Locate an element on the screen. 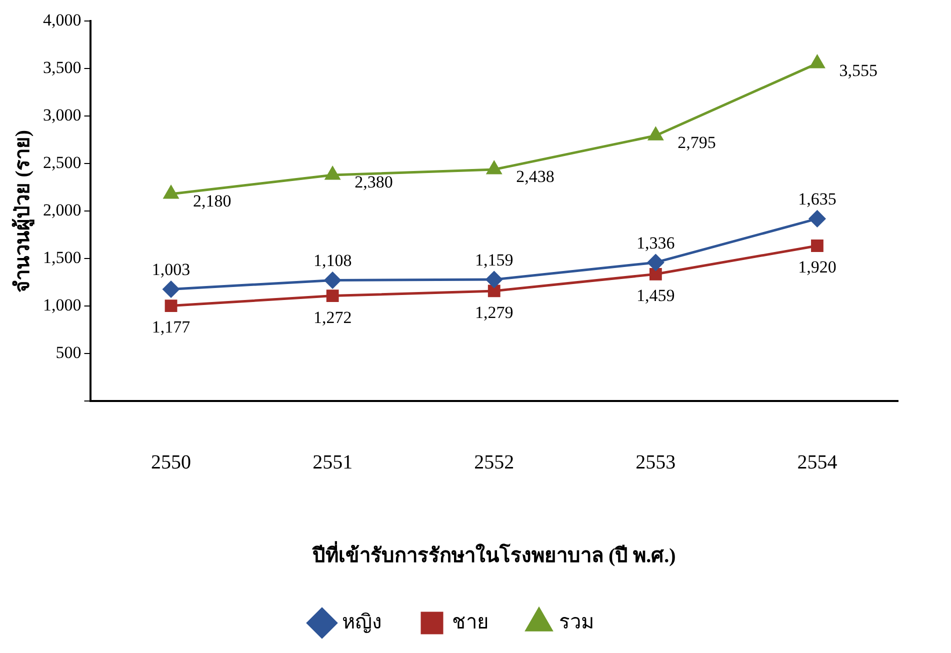 Image resolution: width=951 pixels, height=653 pixels. annotation: 1,635 is located at coordinates (817, 199).